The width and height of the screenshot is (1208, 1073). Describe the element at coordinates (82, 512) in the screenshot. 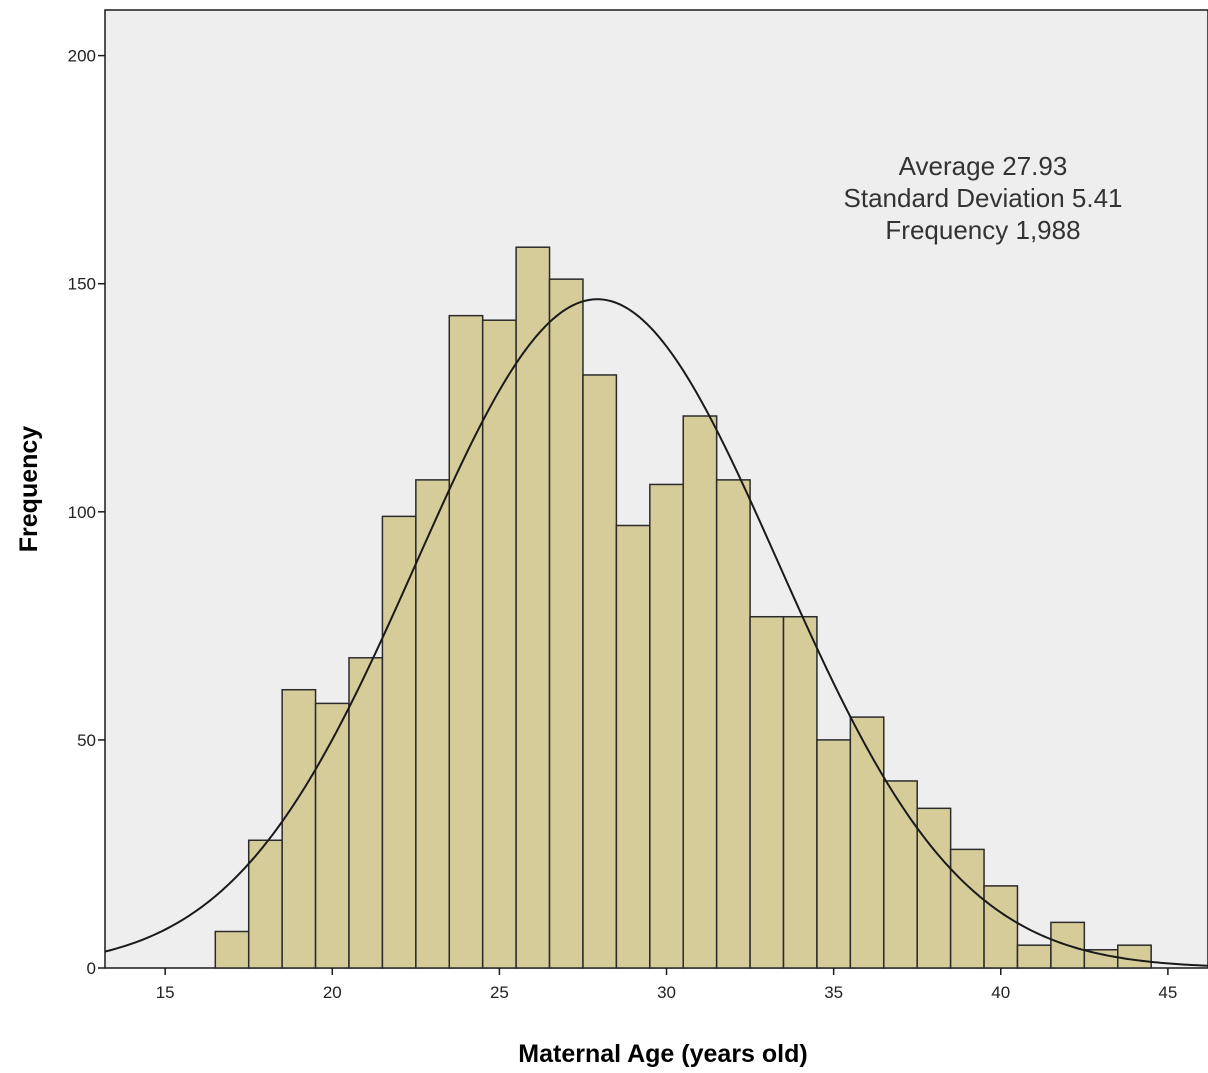

I see `y-tick-label: 100` at that location.